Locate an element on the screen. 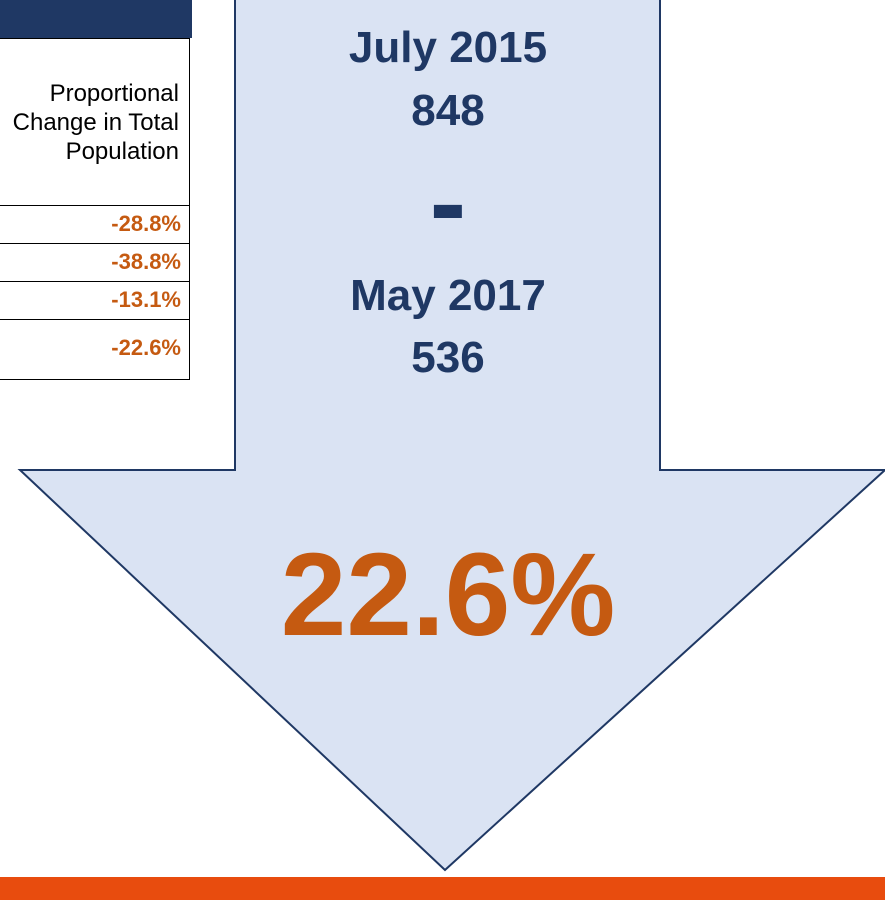  bottom-bar is located at coordinates (442, 888).